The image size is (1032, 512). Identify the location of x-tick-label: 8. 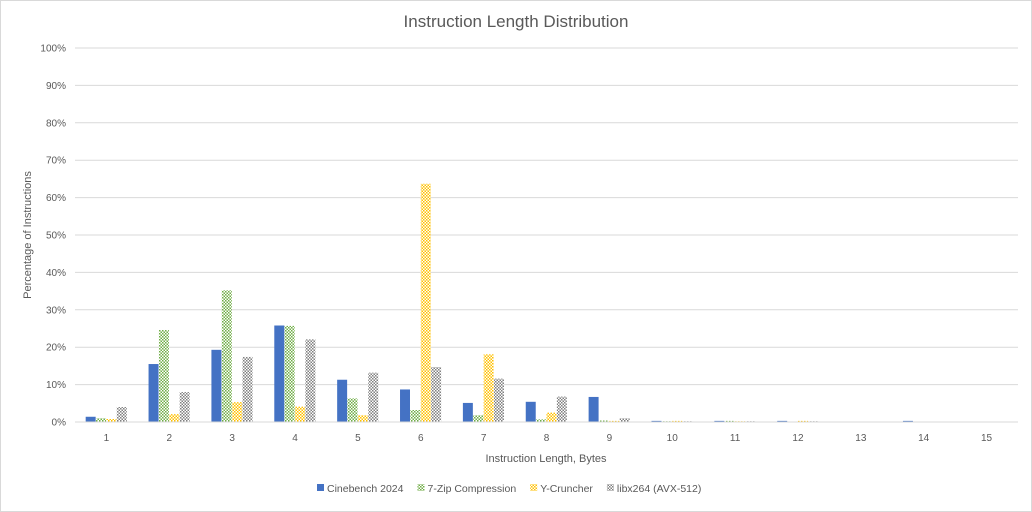
(547, 438).